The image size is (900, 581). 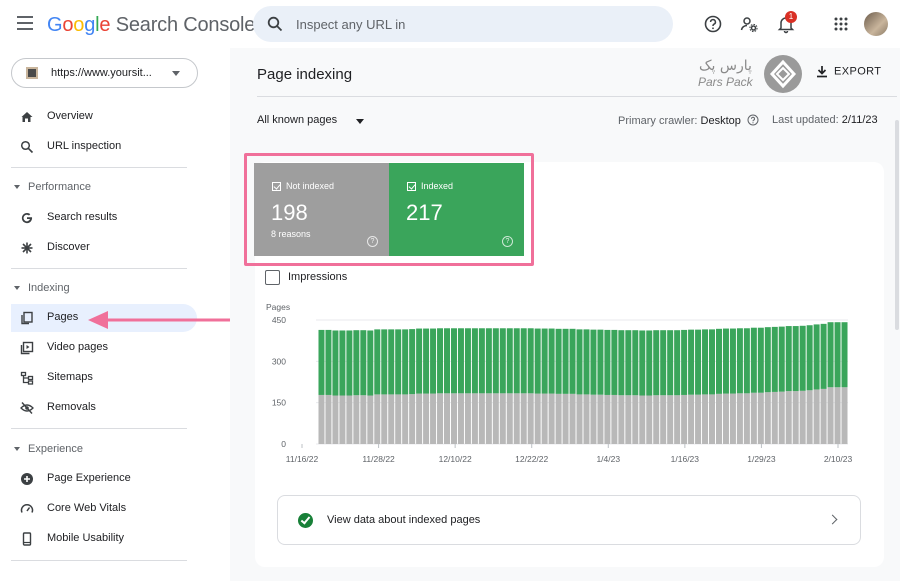 What do you see at coordinates (279, 320) in the screenshot?
I see `y-tick-label: 450` at bounding box center [279, 320].